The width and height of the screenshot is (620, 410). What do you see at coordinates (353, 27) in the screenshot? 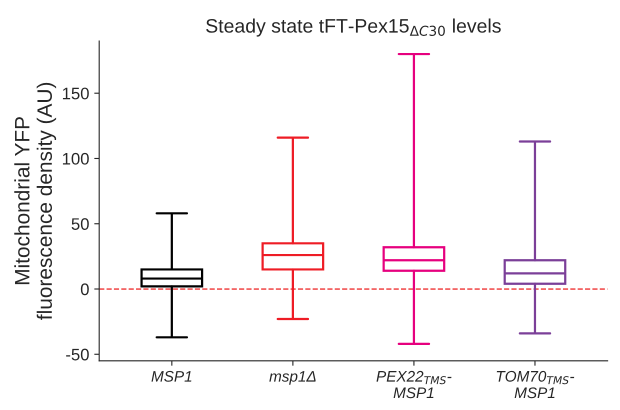
I see `chart-title: Steady state tFT-Pex15$_{ΔC30}$ levels` at bounding box center [353, 27].